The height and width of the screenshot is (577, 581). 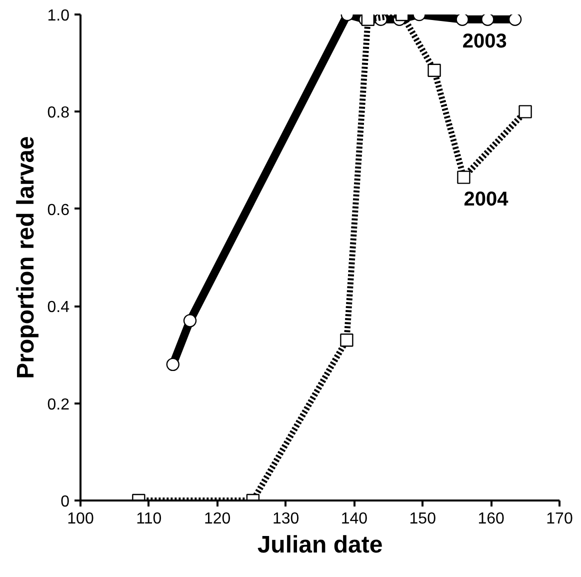 What do you see at coordinates (559, 519) in the screenshot?
I see `x-tick-label: 170` at bounding box center [559, 519].